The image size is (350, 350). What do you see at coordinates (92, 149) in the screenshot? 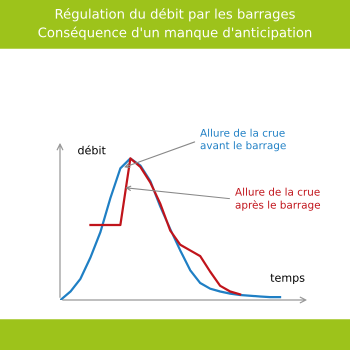
I see `y-axis-title: débit` at bounding box center [92, 149].